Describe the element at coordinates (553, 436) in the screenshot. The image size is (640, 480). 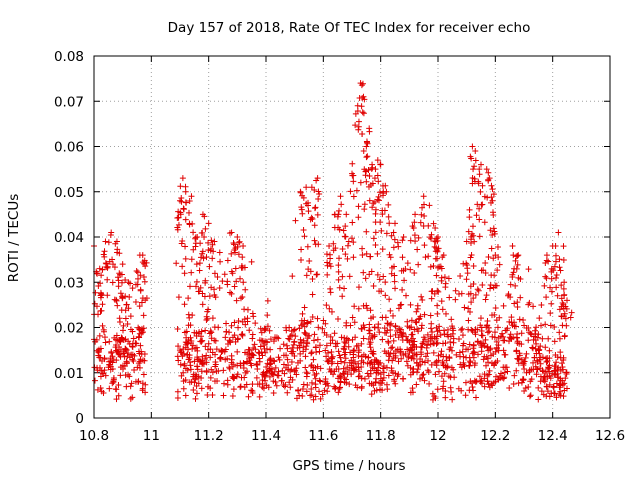
I see `x-tick-label: 12.4` at that location.